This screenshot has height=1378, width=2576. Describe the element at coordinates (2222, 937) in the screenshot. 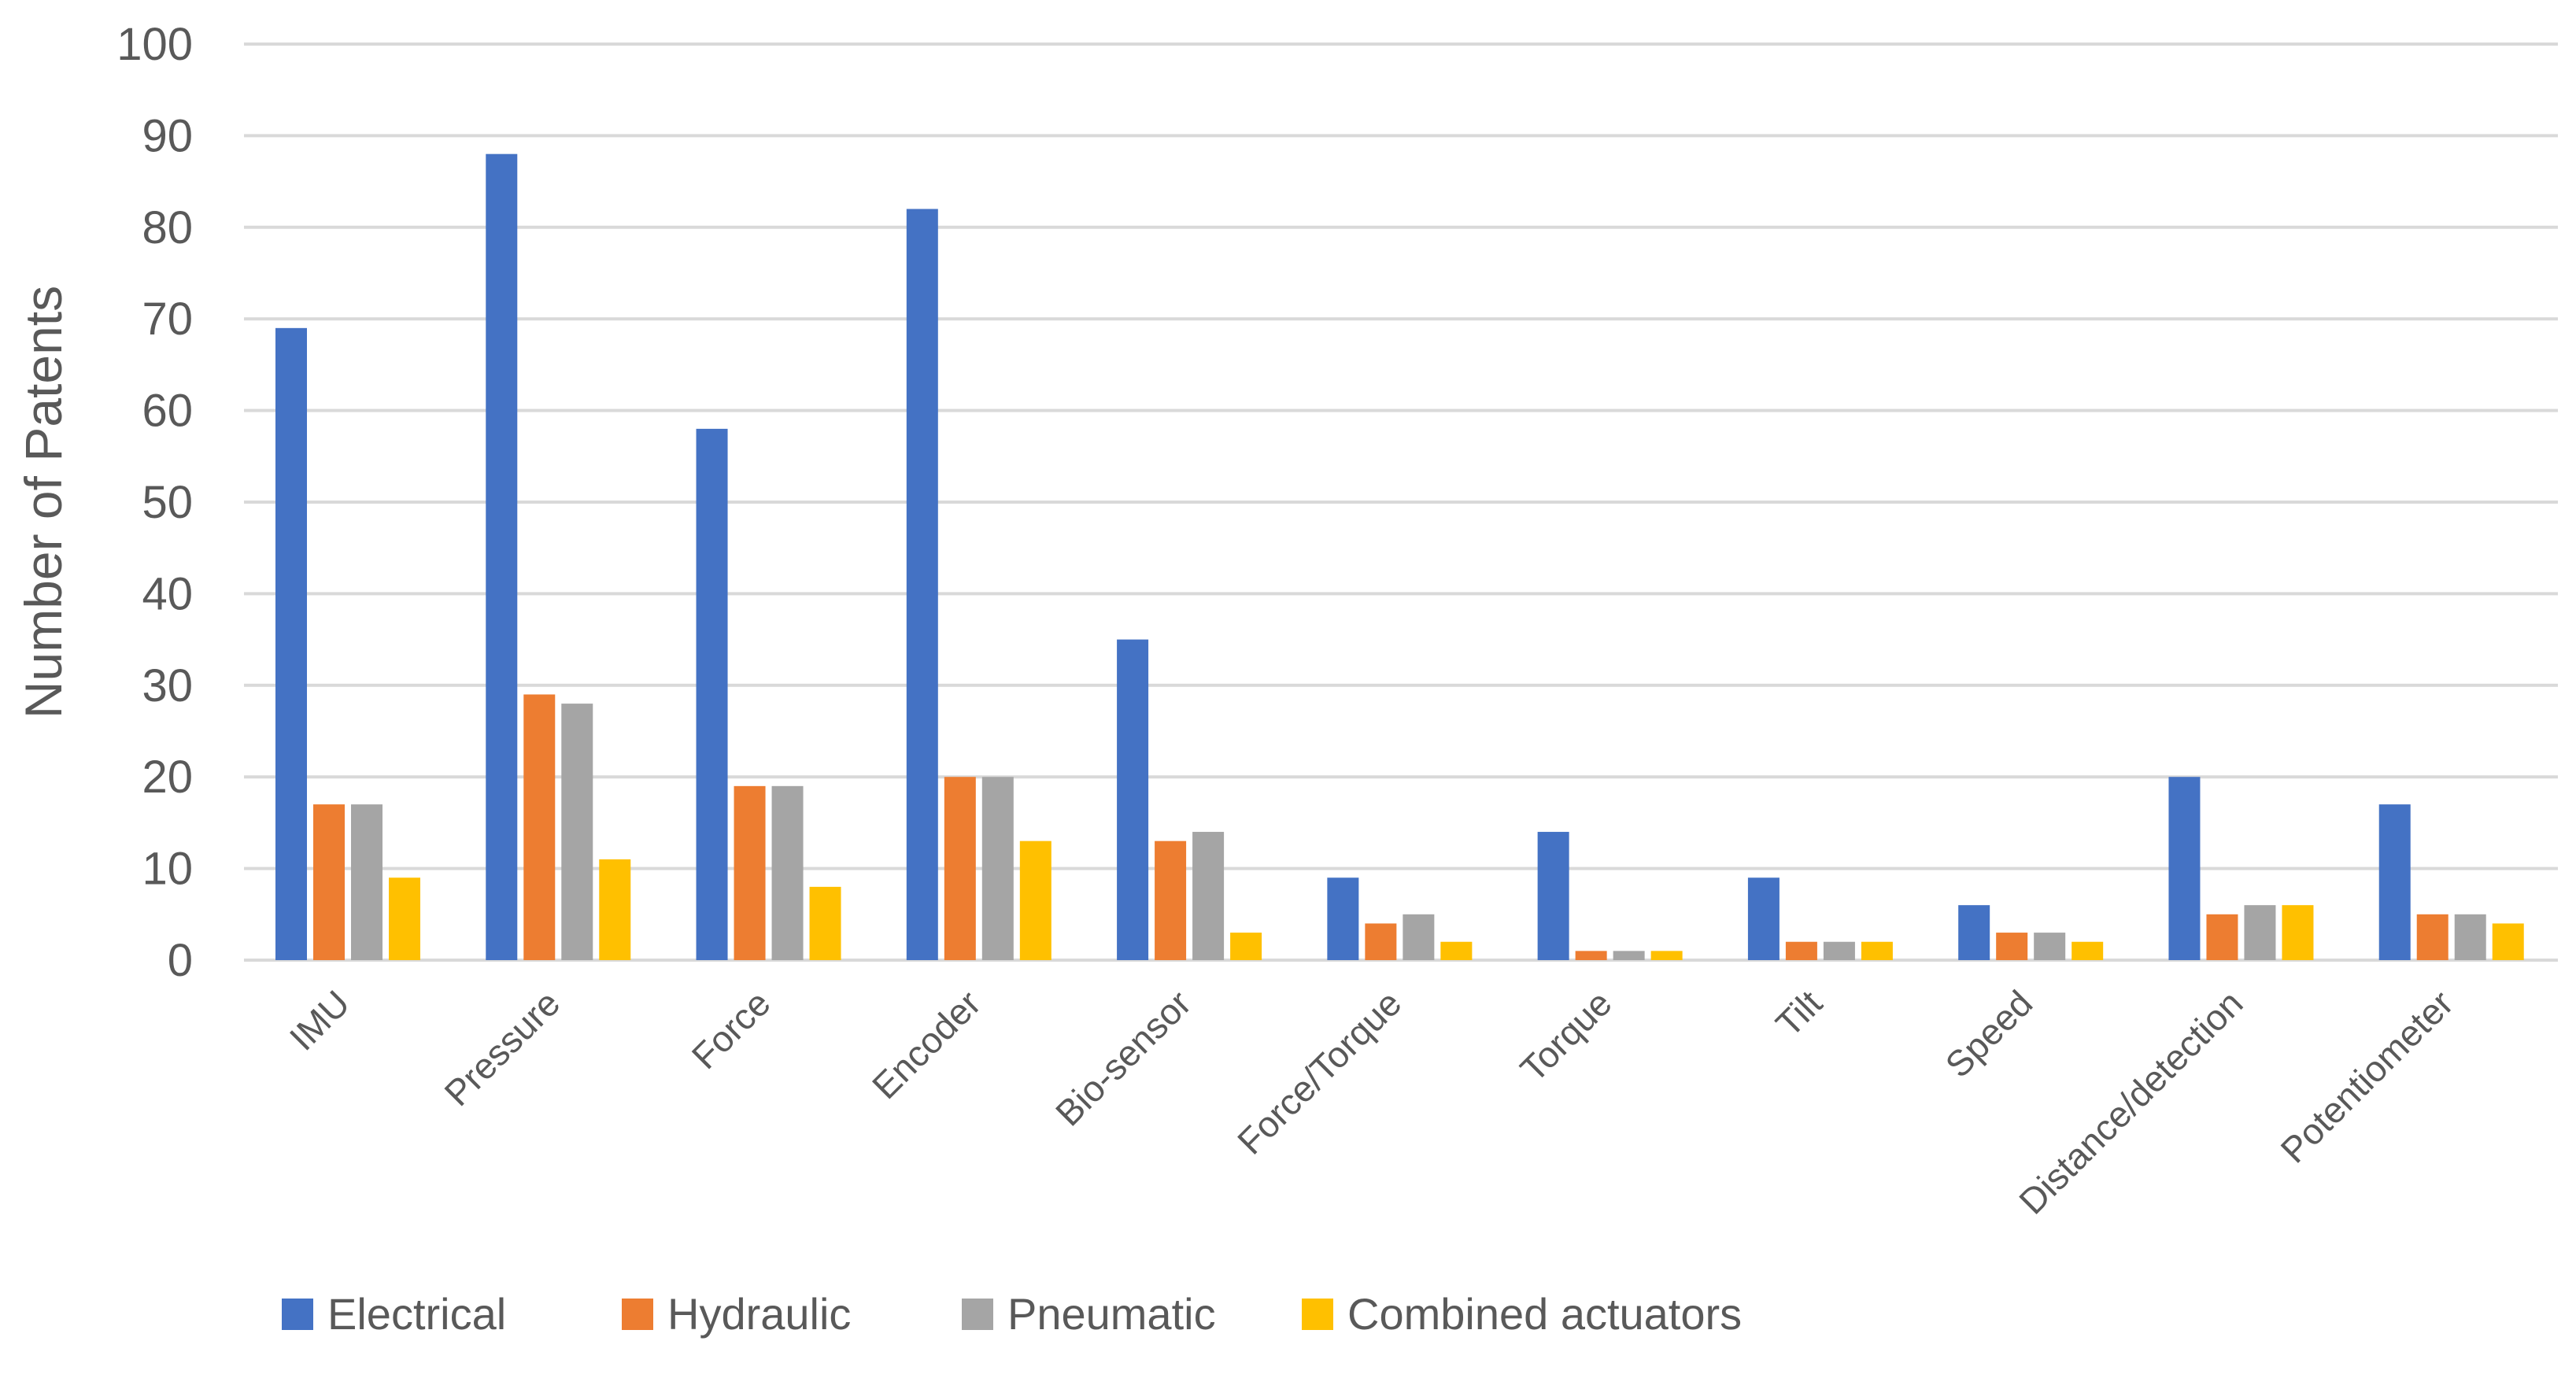

I see `bar-distance-detection-hydraulic` at that location.